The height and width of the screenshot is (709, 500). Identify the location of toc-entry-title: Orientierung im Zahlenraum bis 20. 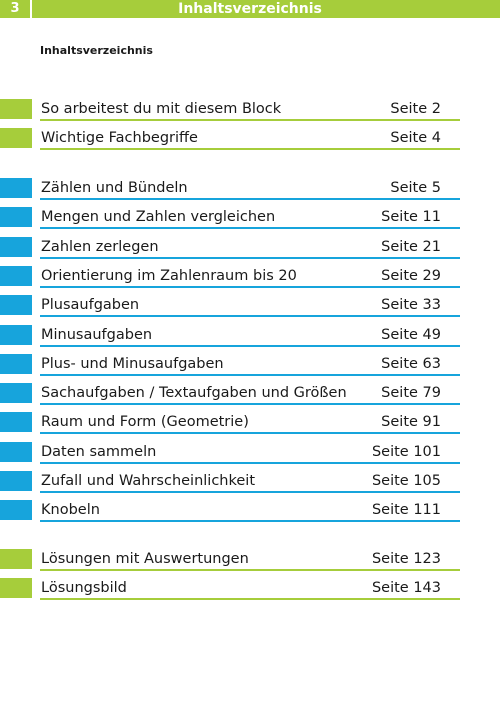
(169, 276).